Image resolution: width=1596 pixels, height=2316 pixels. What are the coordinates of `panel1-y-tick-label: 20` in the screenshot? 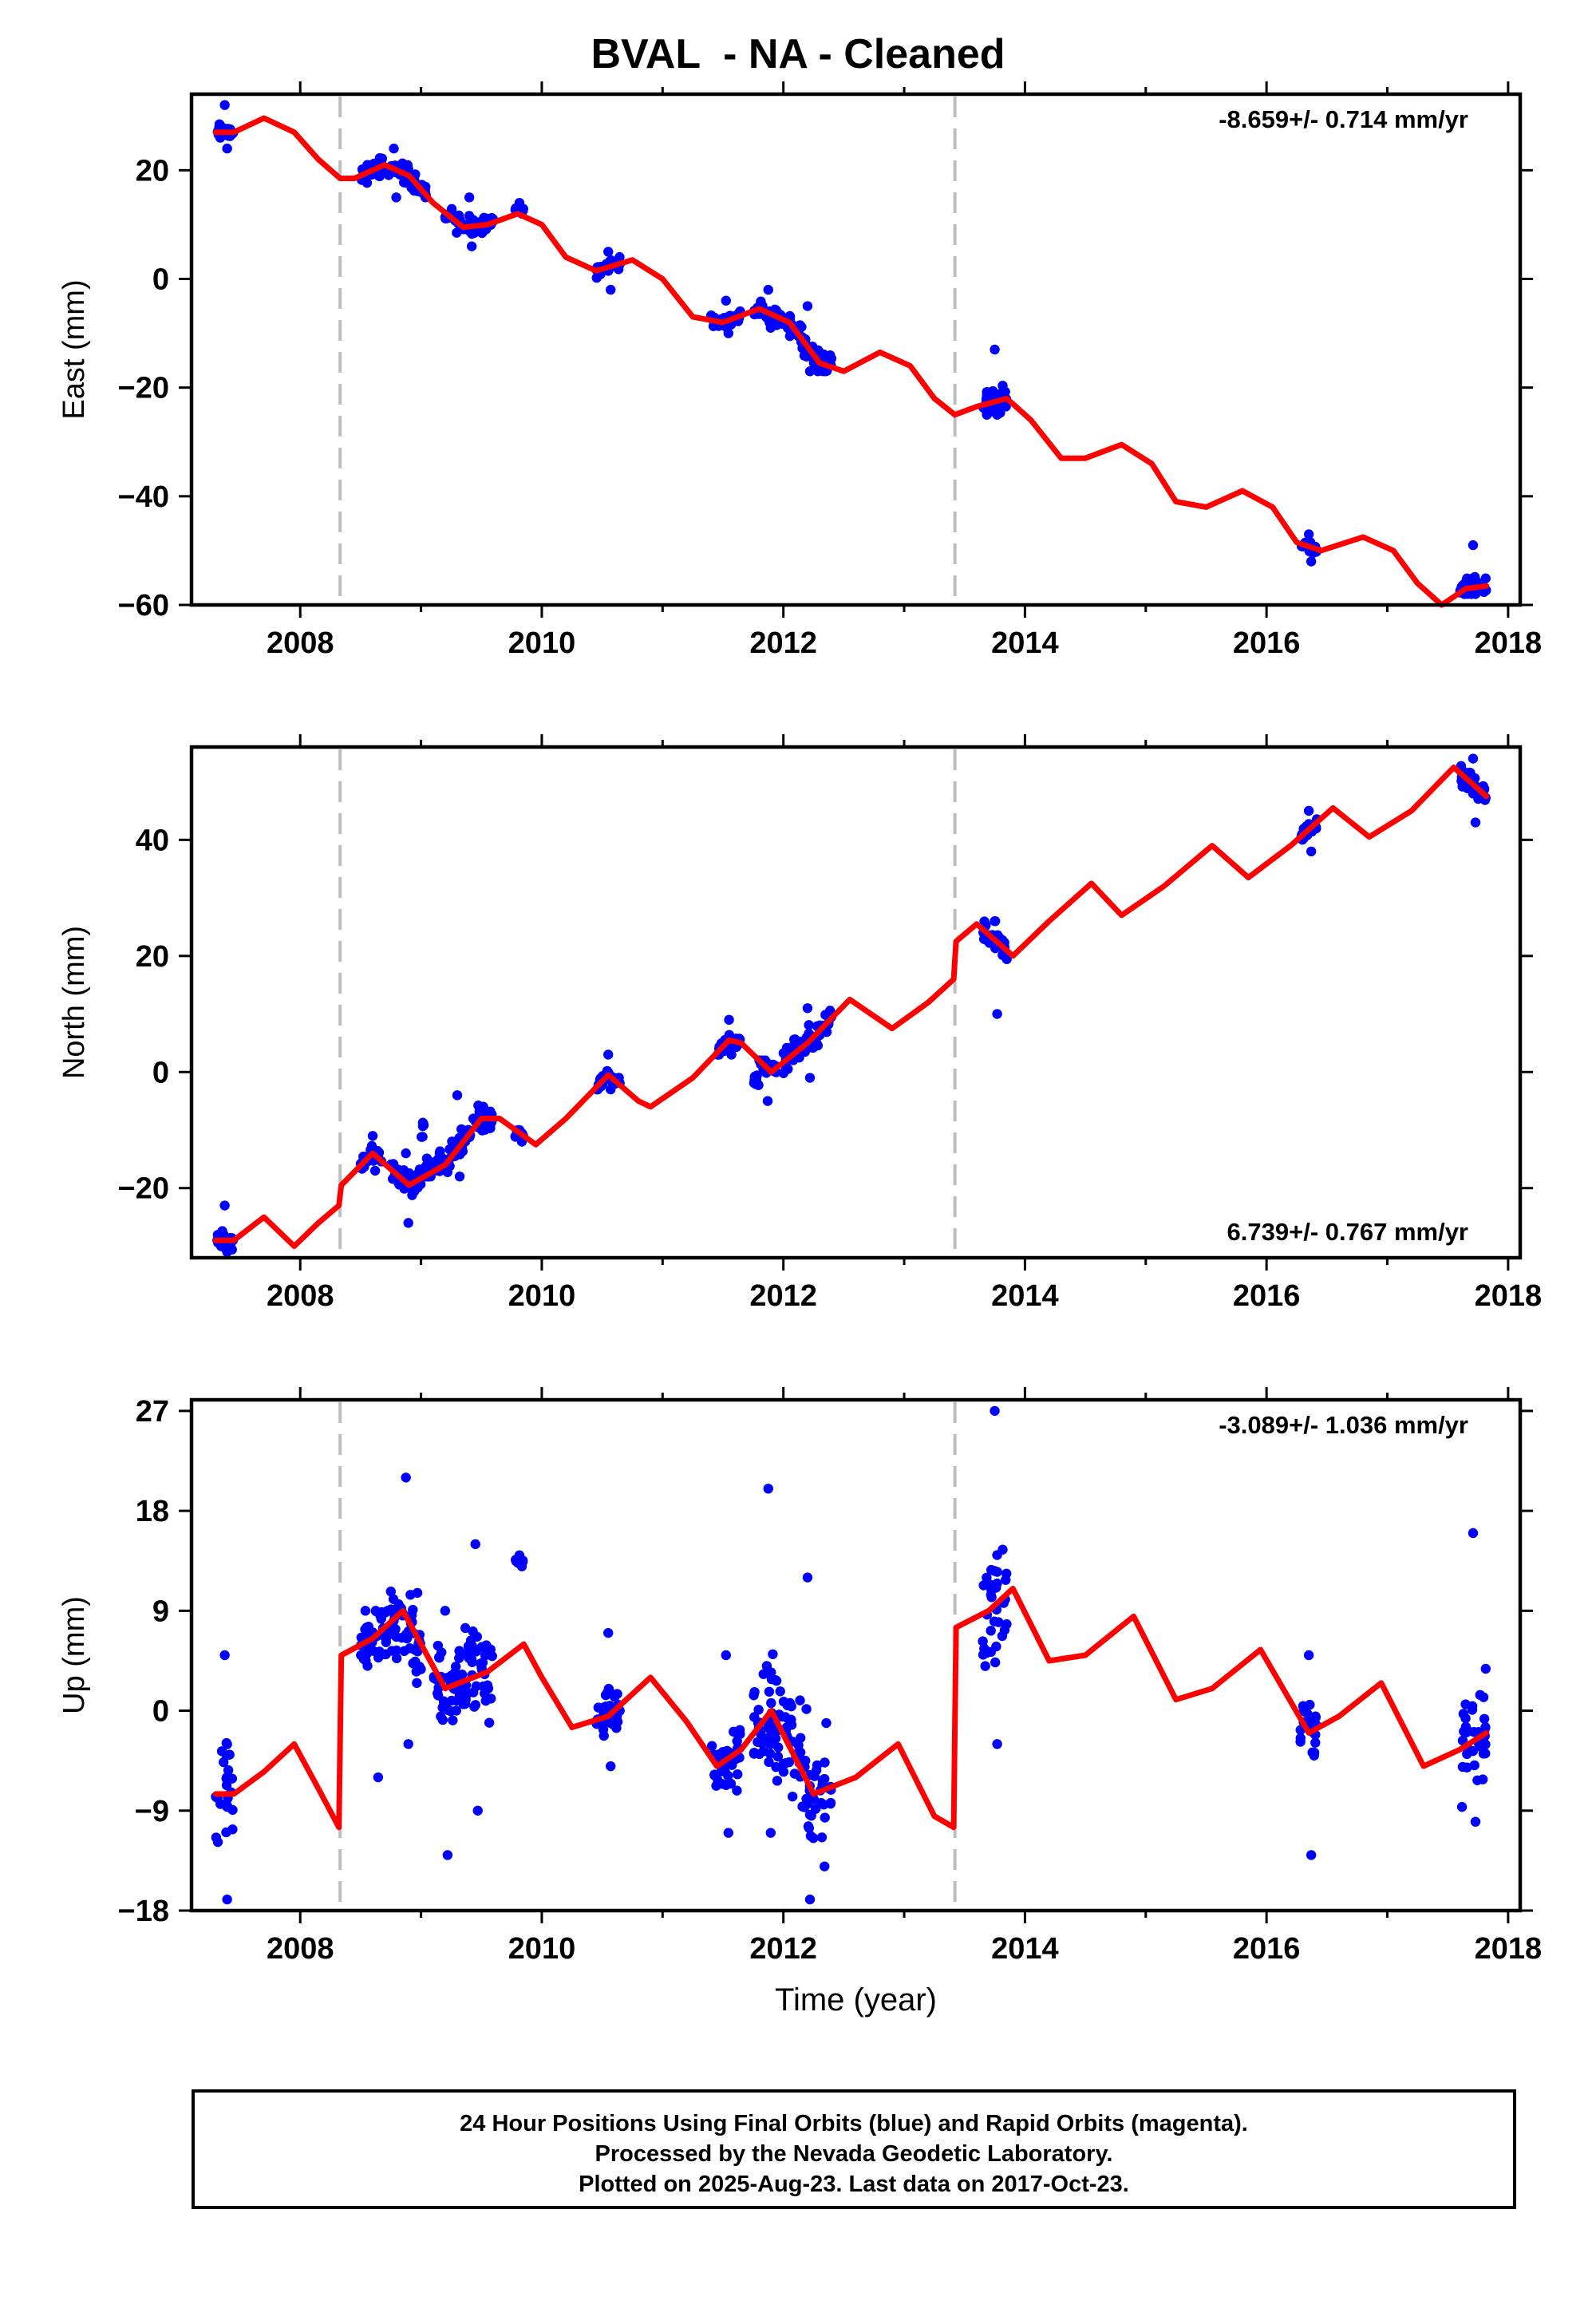 It's located at (152, 171).